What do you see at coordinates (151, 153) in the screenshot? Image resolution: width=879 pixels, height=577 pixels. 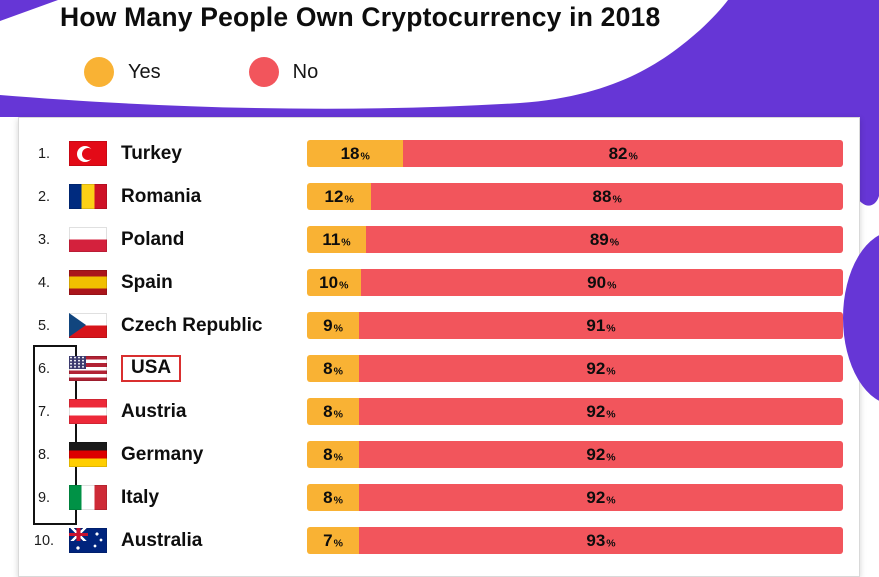 I see `country-label: Turkey` at bounding box center [151, 153].